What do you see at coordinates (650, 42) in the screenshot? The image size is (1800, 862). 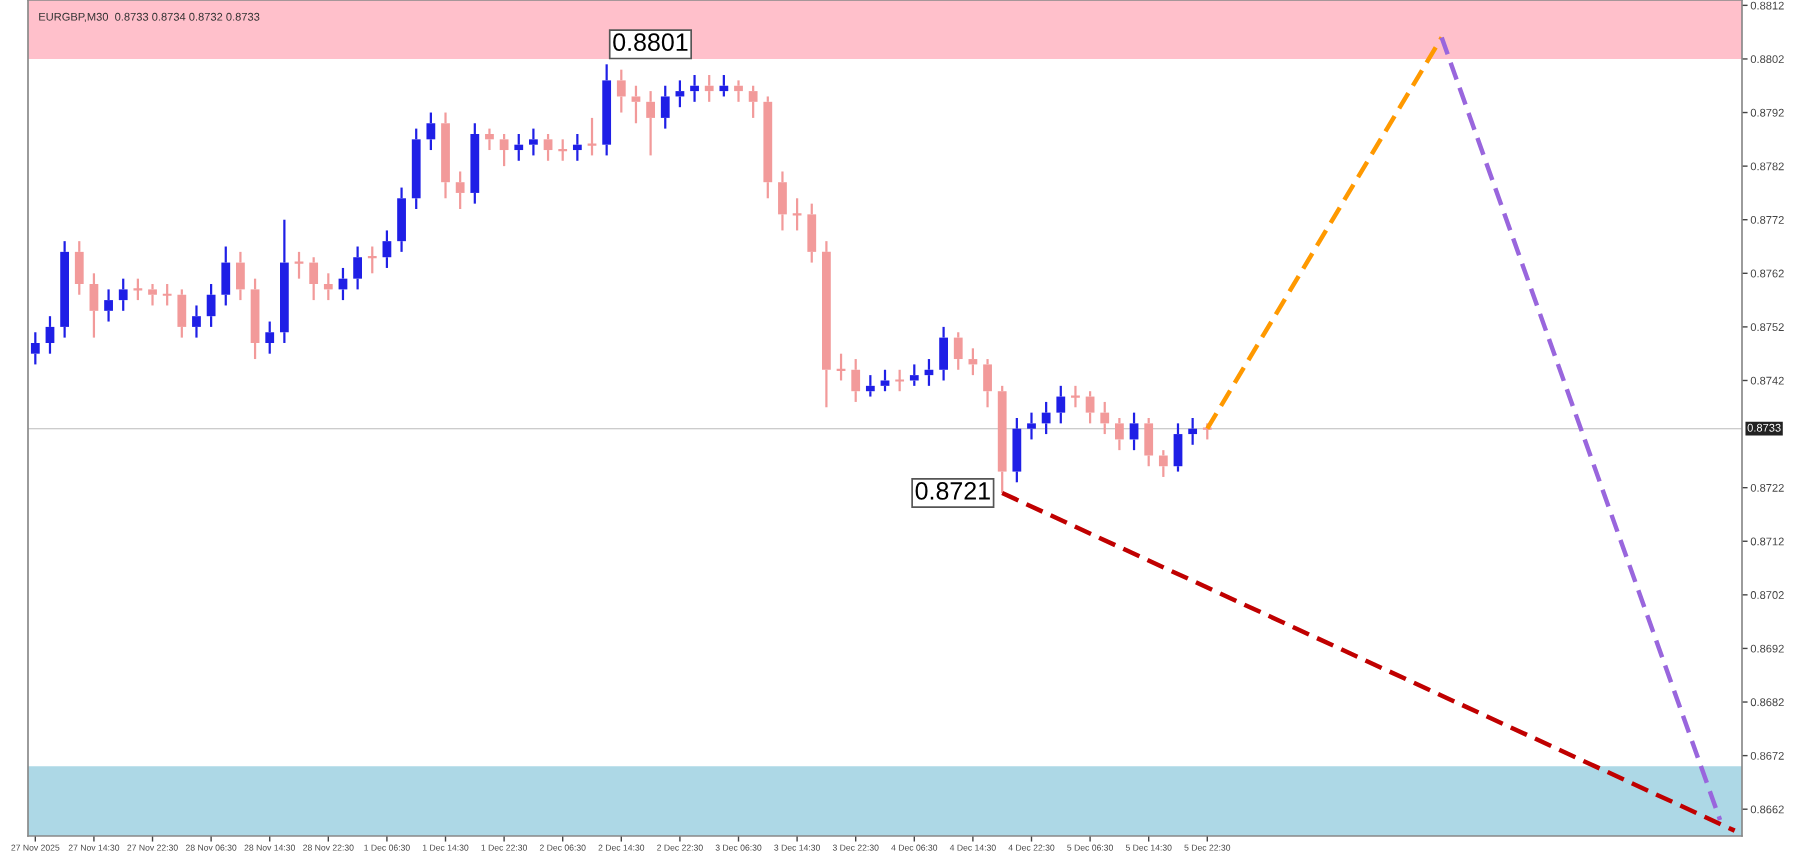 I see `annotation: 0.8801` at bounding box center [650, 42].